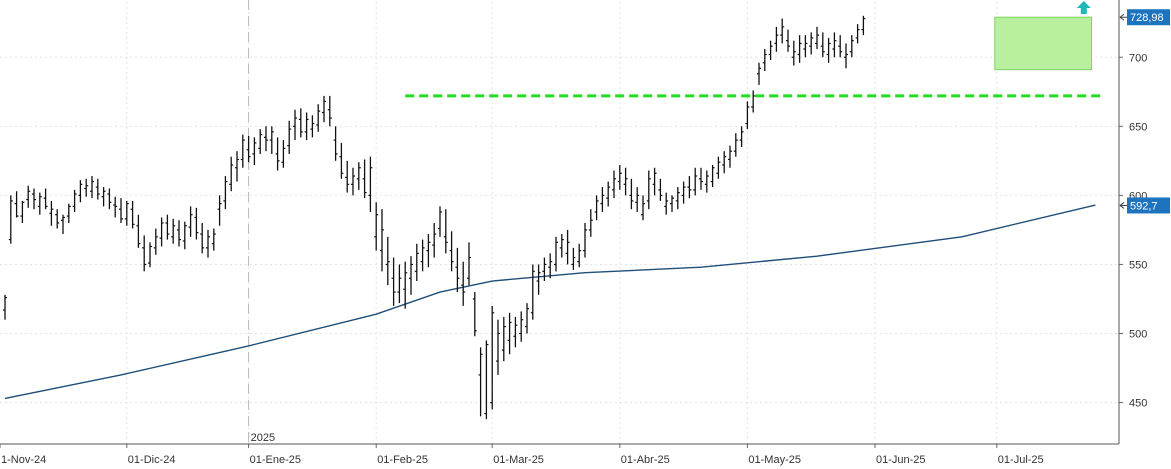  I want to click on y-tick-label: 700, so click(1138, 58).